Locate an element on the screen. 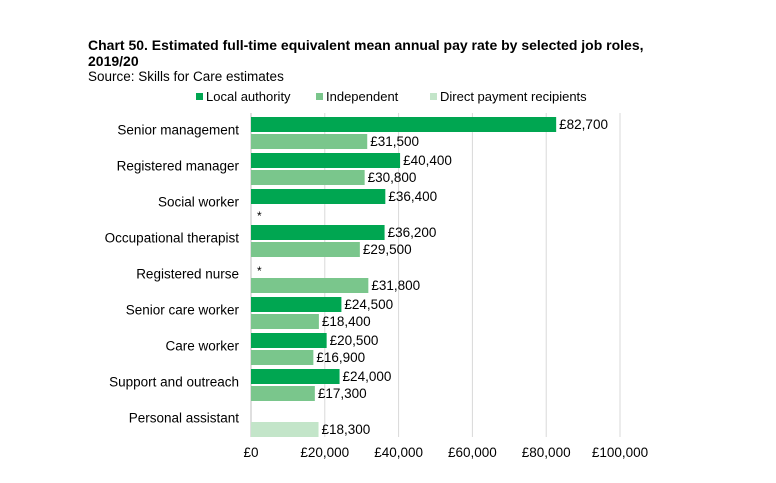 The height and width of the screenshot is (483, 776). data-label-1-2: * is located at coordinates (259, 216).